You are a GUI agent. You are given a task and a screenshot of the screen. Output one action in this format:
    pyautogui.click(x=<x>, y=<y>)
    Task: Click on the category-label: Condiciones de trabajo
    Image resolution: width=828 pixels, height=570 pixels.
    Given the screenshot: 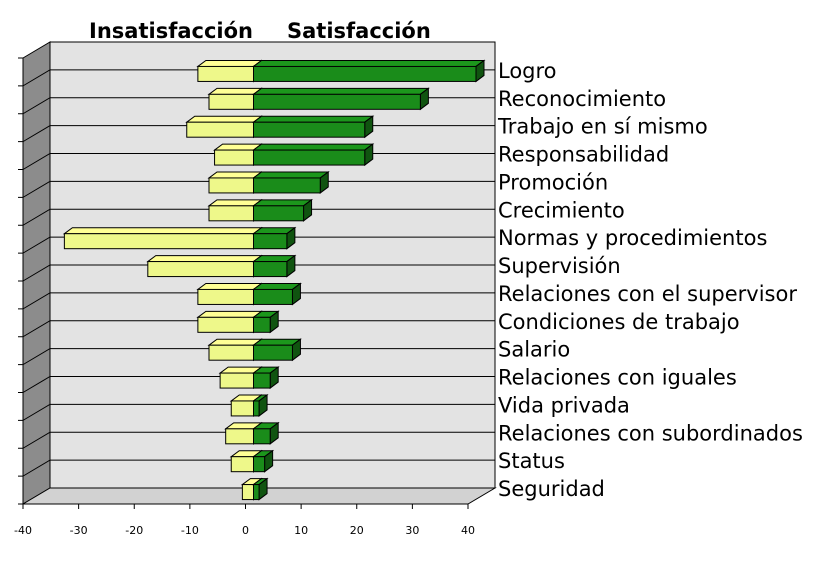 What is the action you would take?
    pyautogui.click(x=619, y=322)
    